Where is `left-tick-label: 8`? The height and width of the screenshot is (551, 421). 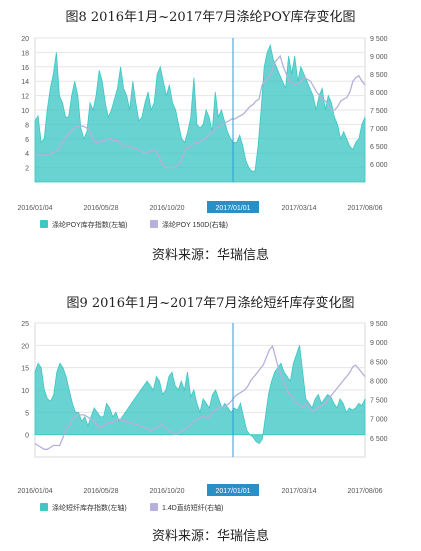
left-tick-label: 8 is located at coordinates (27, 125).